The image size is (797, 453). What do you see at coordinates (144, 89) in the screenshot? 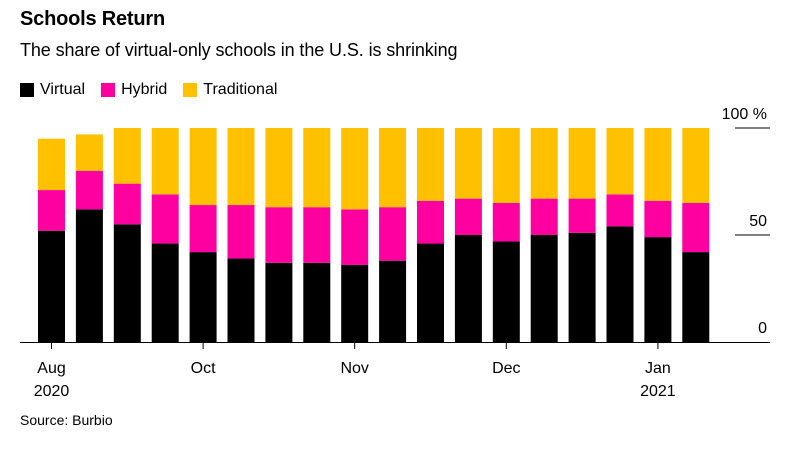
I see `legend-label-hybrid: Hybrid` at bounding box center [144, 89].